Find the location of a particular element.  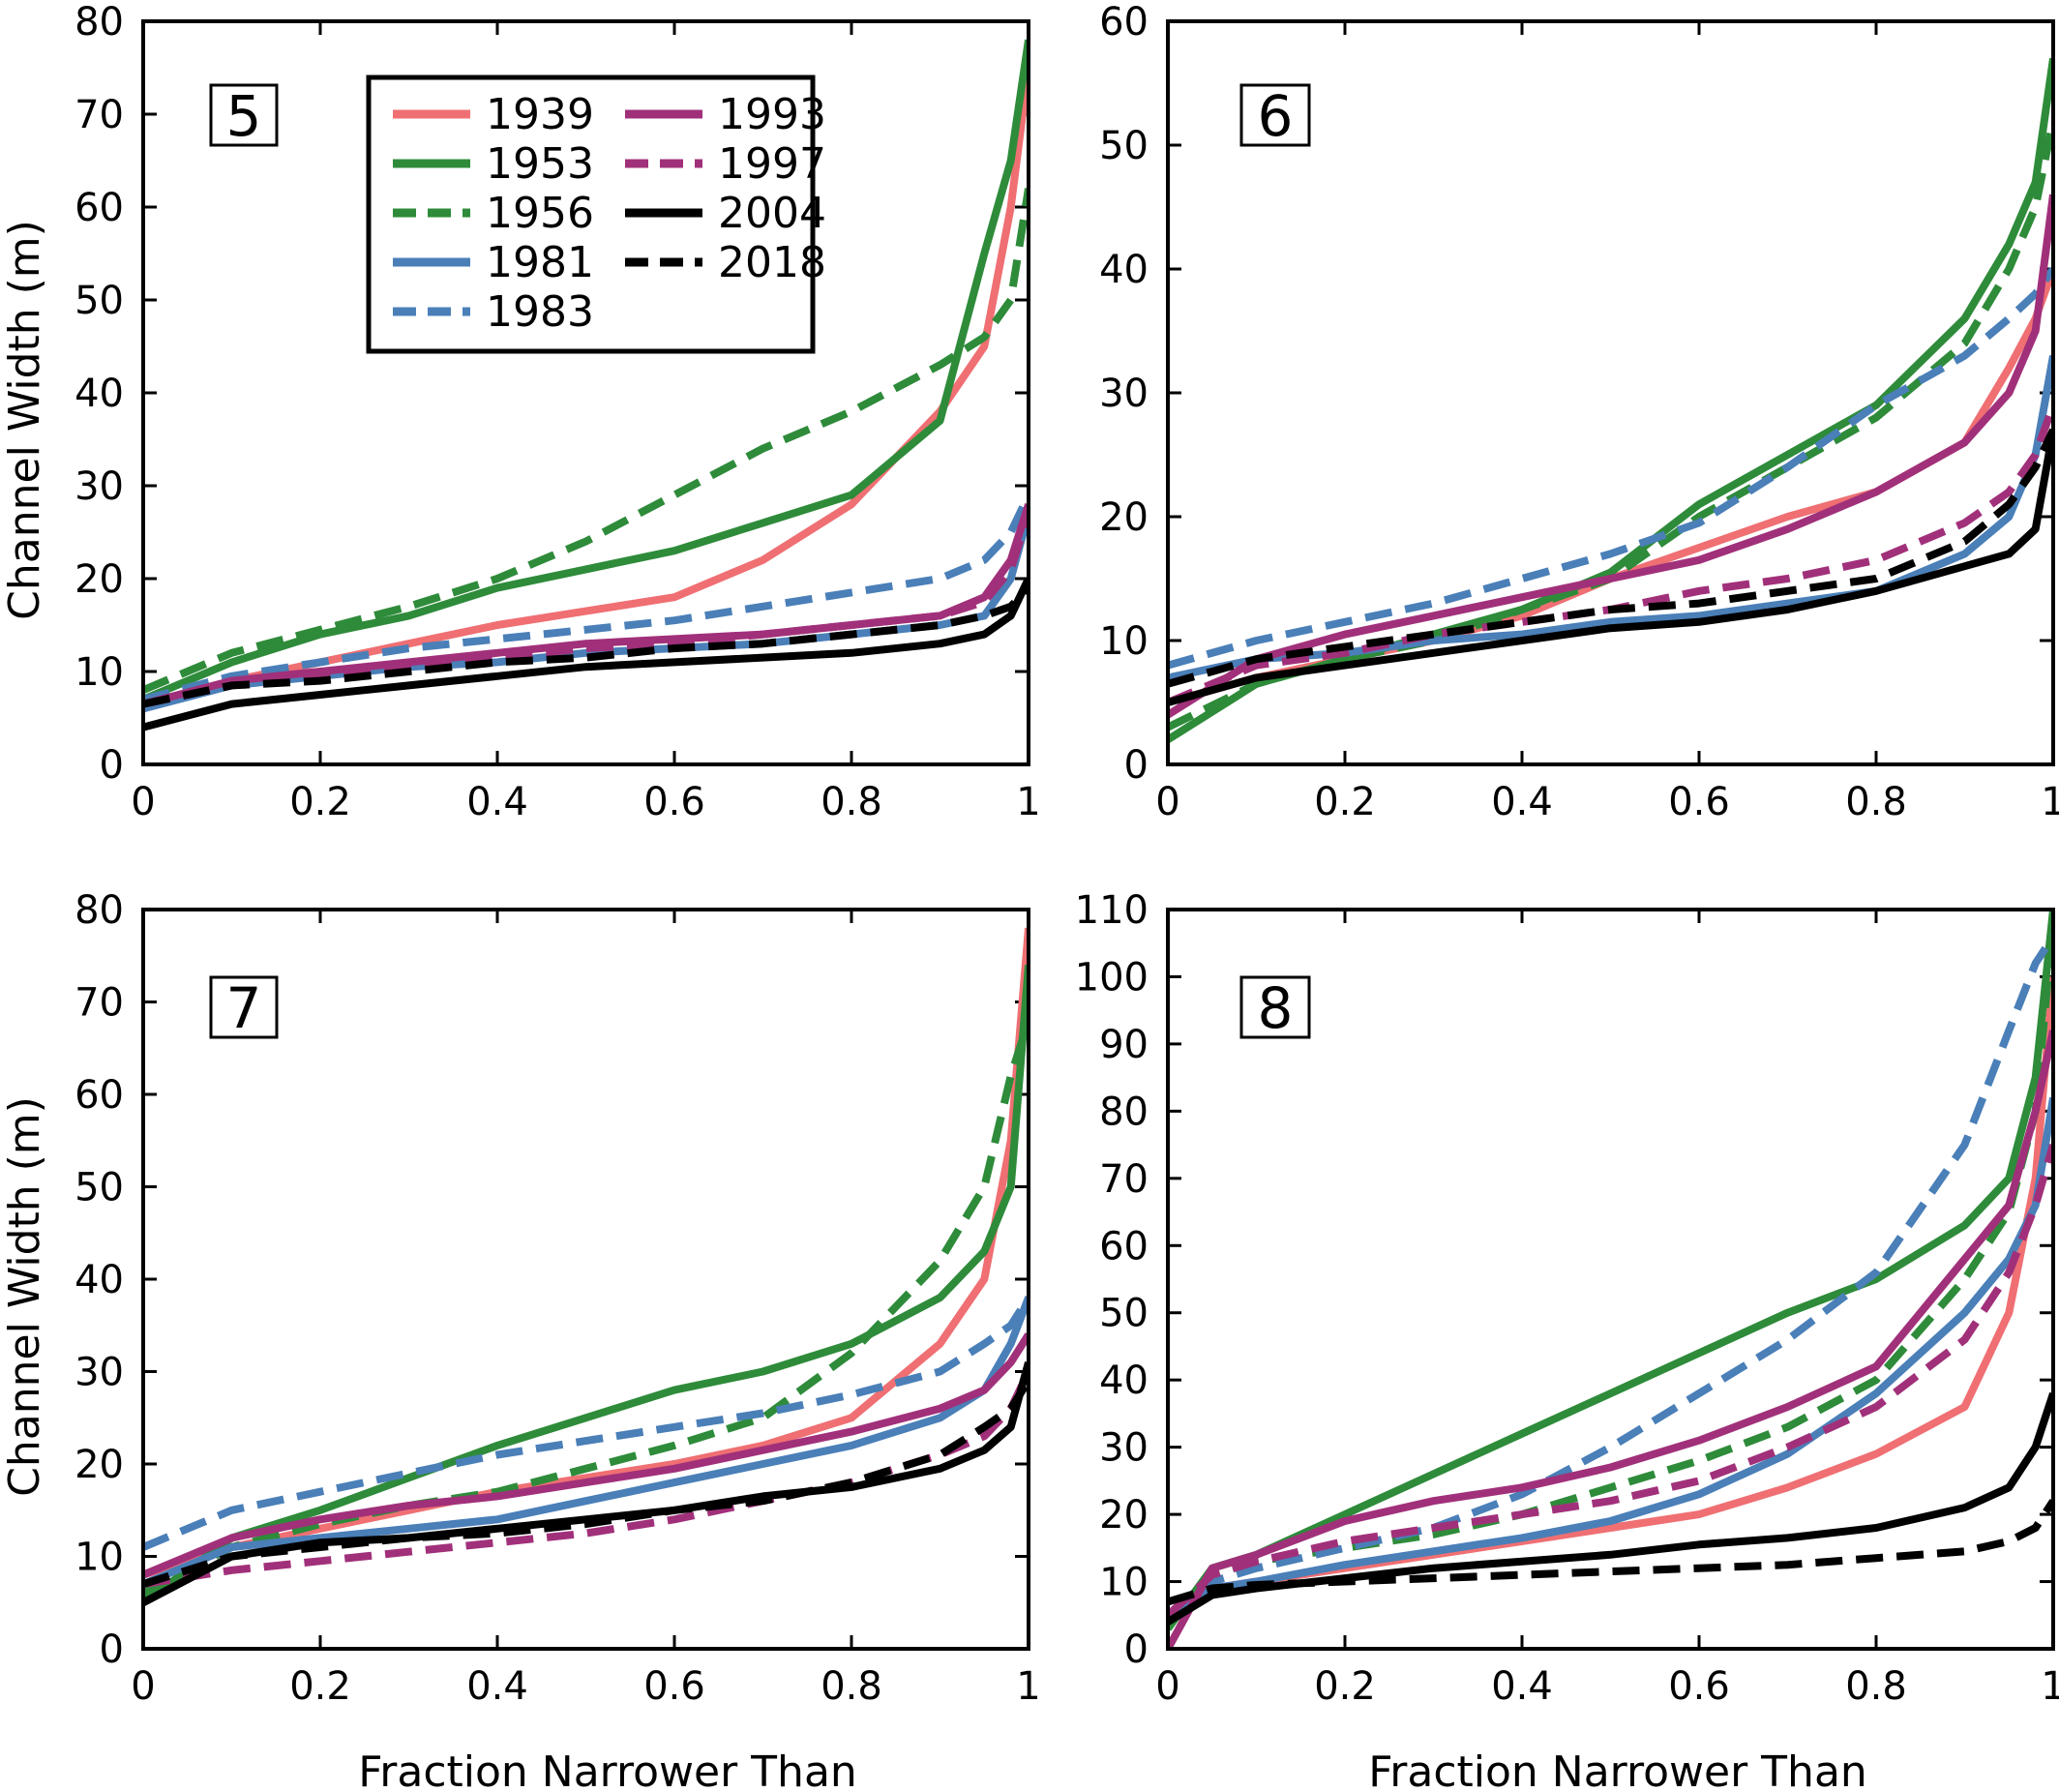

legend-label-2018: 2018 is located at coordinates (772, 262).